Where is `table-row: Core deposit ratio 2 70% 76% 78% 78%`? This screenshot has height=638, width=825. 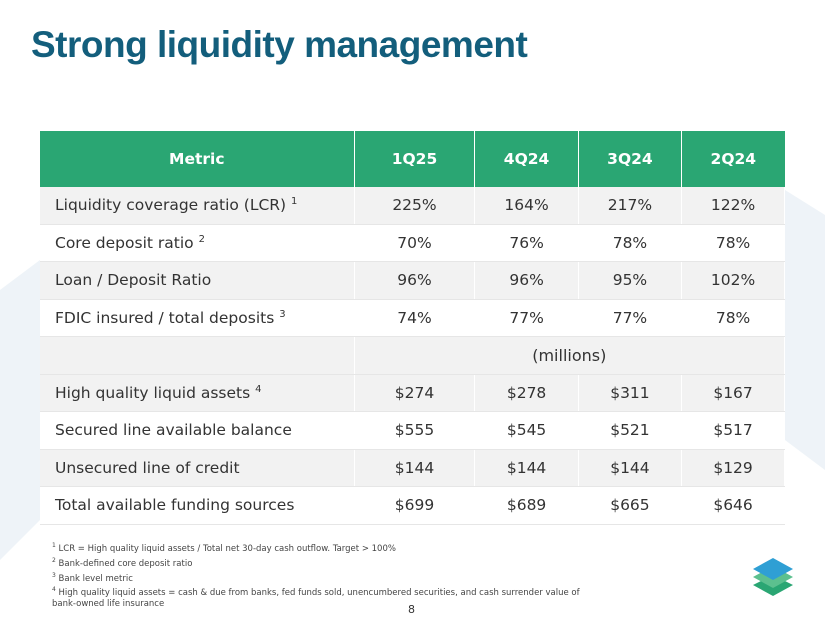 table-row: Core deposit ratio 2 70% 76% 78% 78% is located at coordinates (412, 243).